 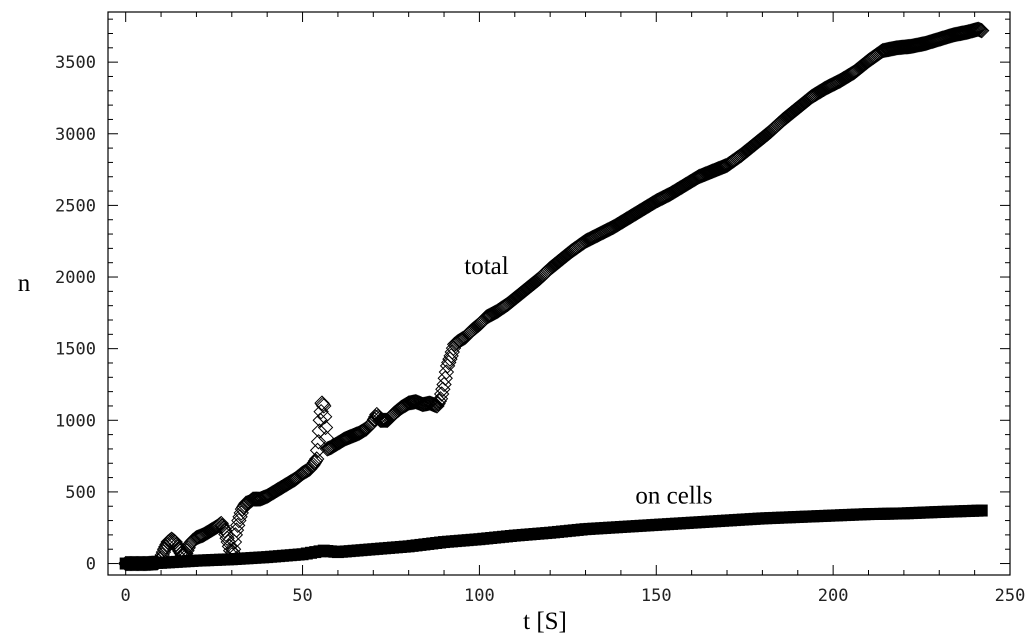 What do you see at coordinates (24, 283) in the screenshot?
I see `y-axis-title: n` at bounding box center [24, 283].